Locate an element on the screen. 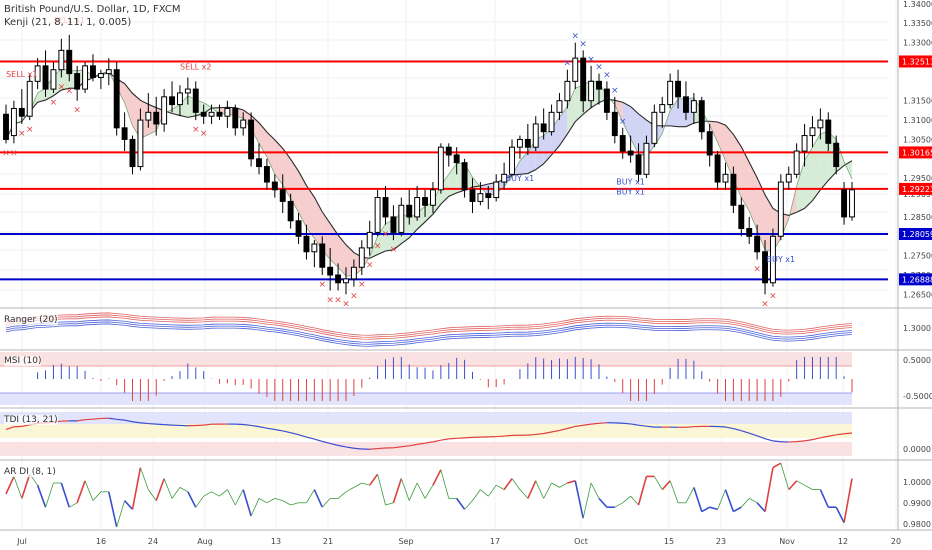 This screenshot has width=932, height=550. tdi-tick-label: 0.0000 is located at coordinates (917, 449).